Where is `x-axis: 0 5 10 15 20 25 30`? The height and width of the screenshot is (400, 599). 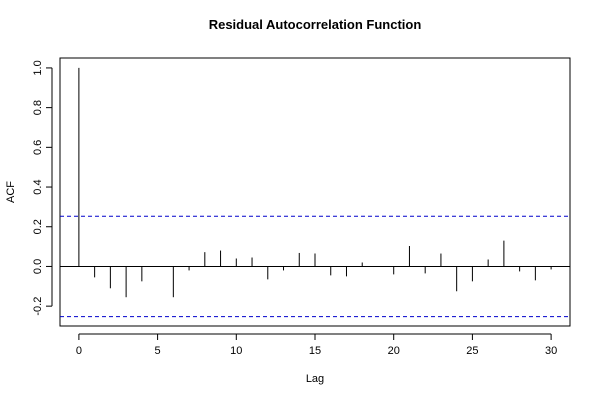
x-axis: 0 5 10 15 20 25 30 is located at coordinates (316, 345).